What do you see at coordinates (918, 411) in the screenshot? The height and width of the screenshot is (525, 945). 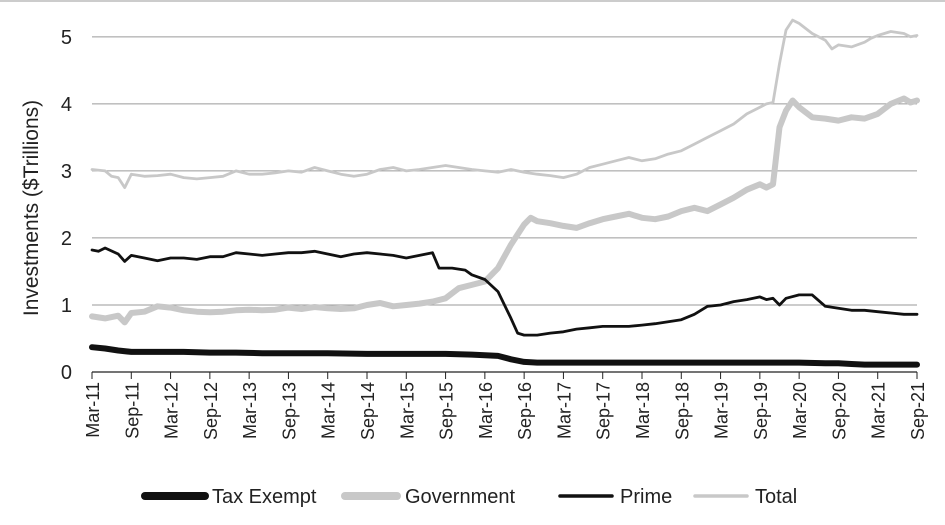 I see `x-tick-label: Sep-21` at bounding box center [918, 411].